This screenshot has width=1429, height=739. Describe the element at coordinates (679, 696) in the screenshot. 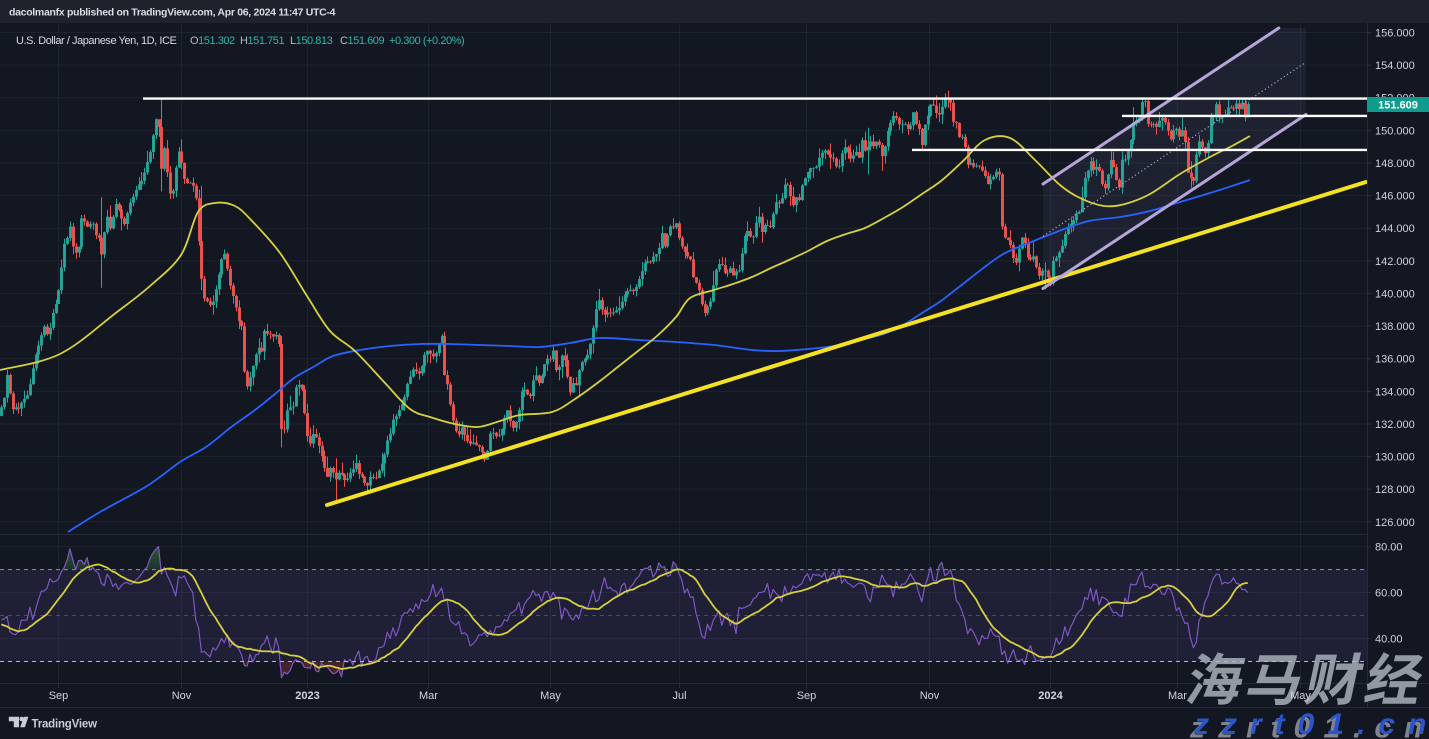

I see `svg-text: Jul` at that location.